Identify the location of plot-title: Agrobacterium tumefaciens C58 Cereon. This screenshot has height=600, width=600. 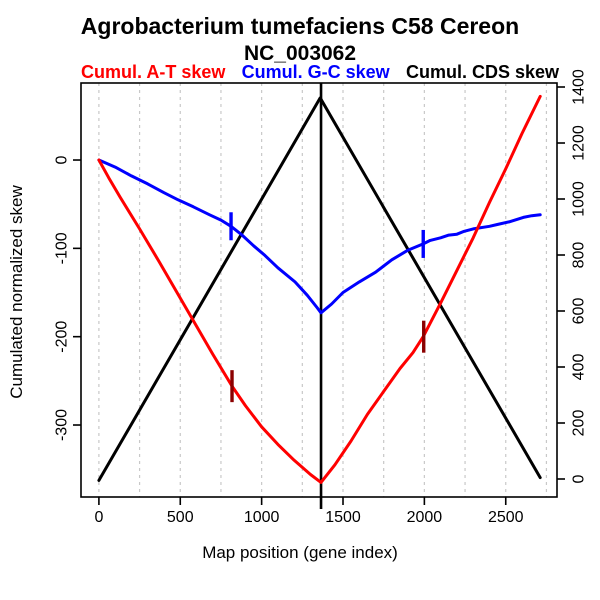
(300, 26).